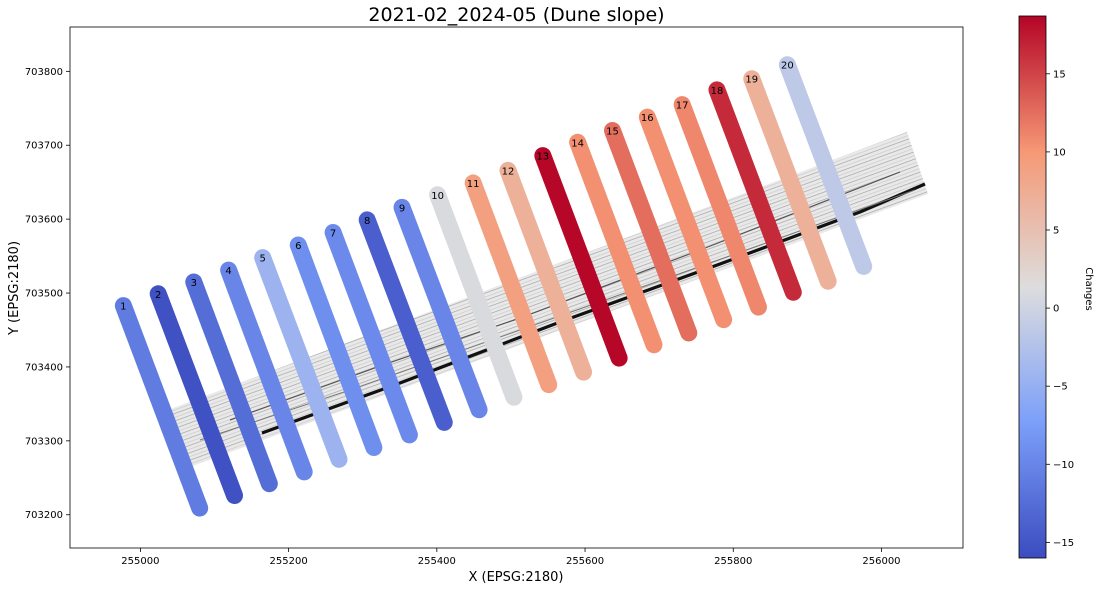 This screenshot has height=590, width=1095. Describe the element at coordinates (717, 91) in the screenshot. I see `transect-label-18: 18` at that location.